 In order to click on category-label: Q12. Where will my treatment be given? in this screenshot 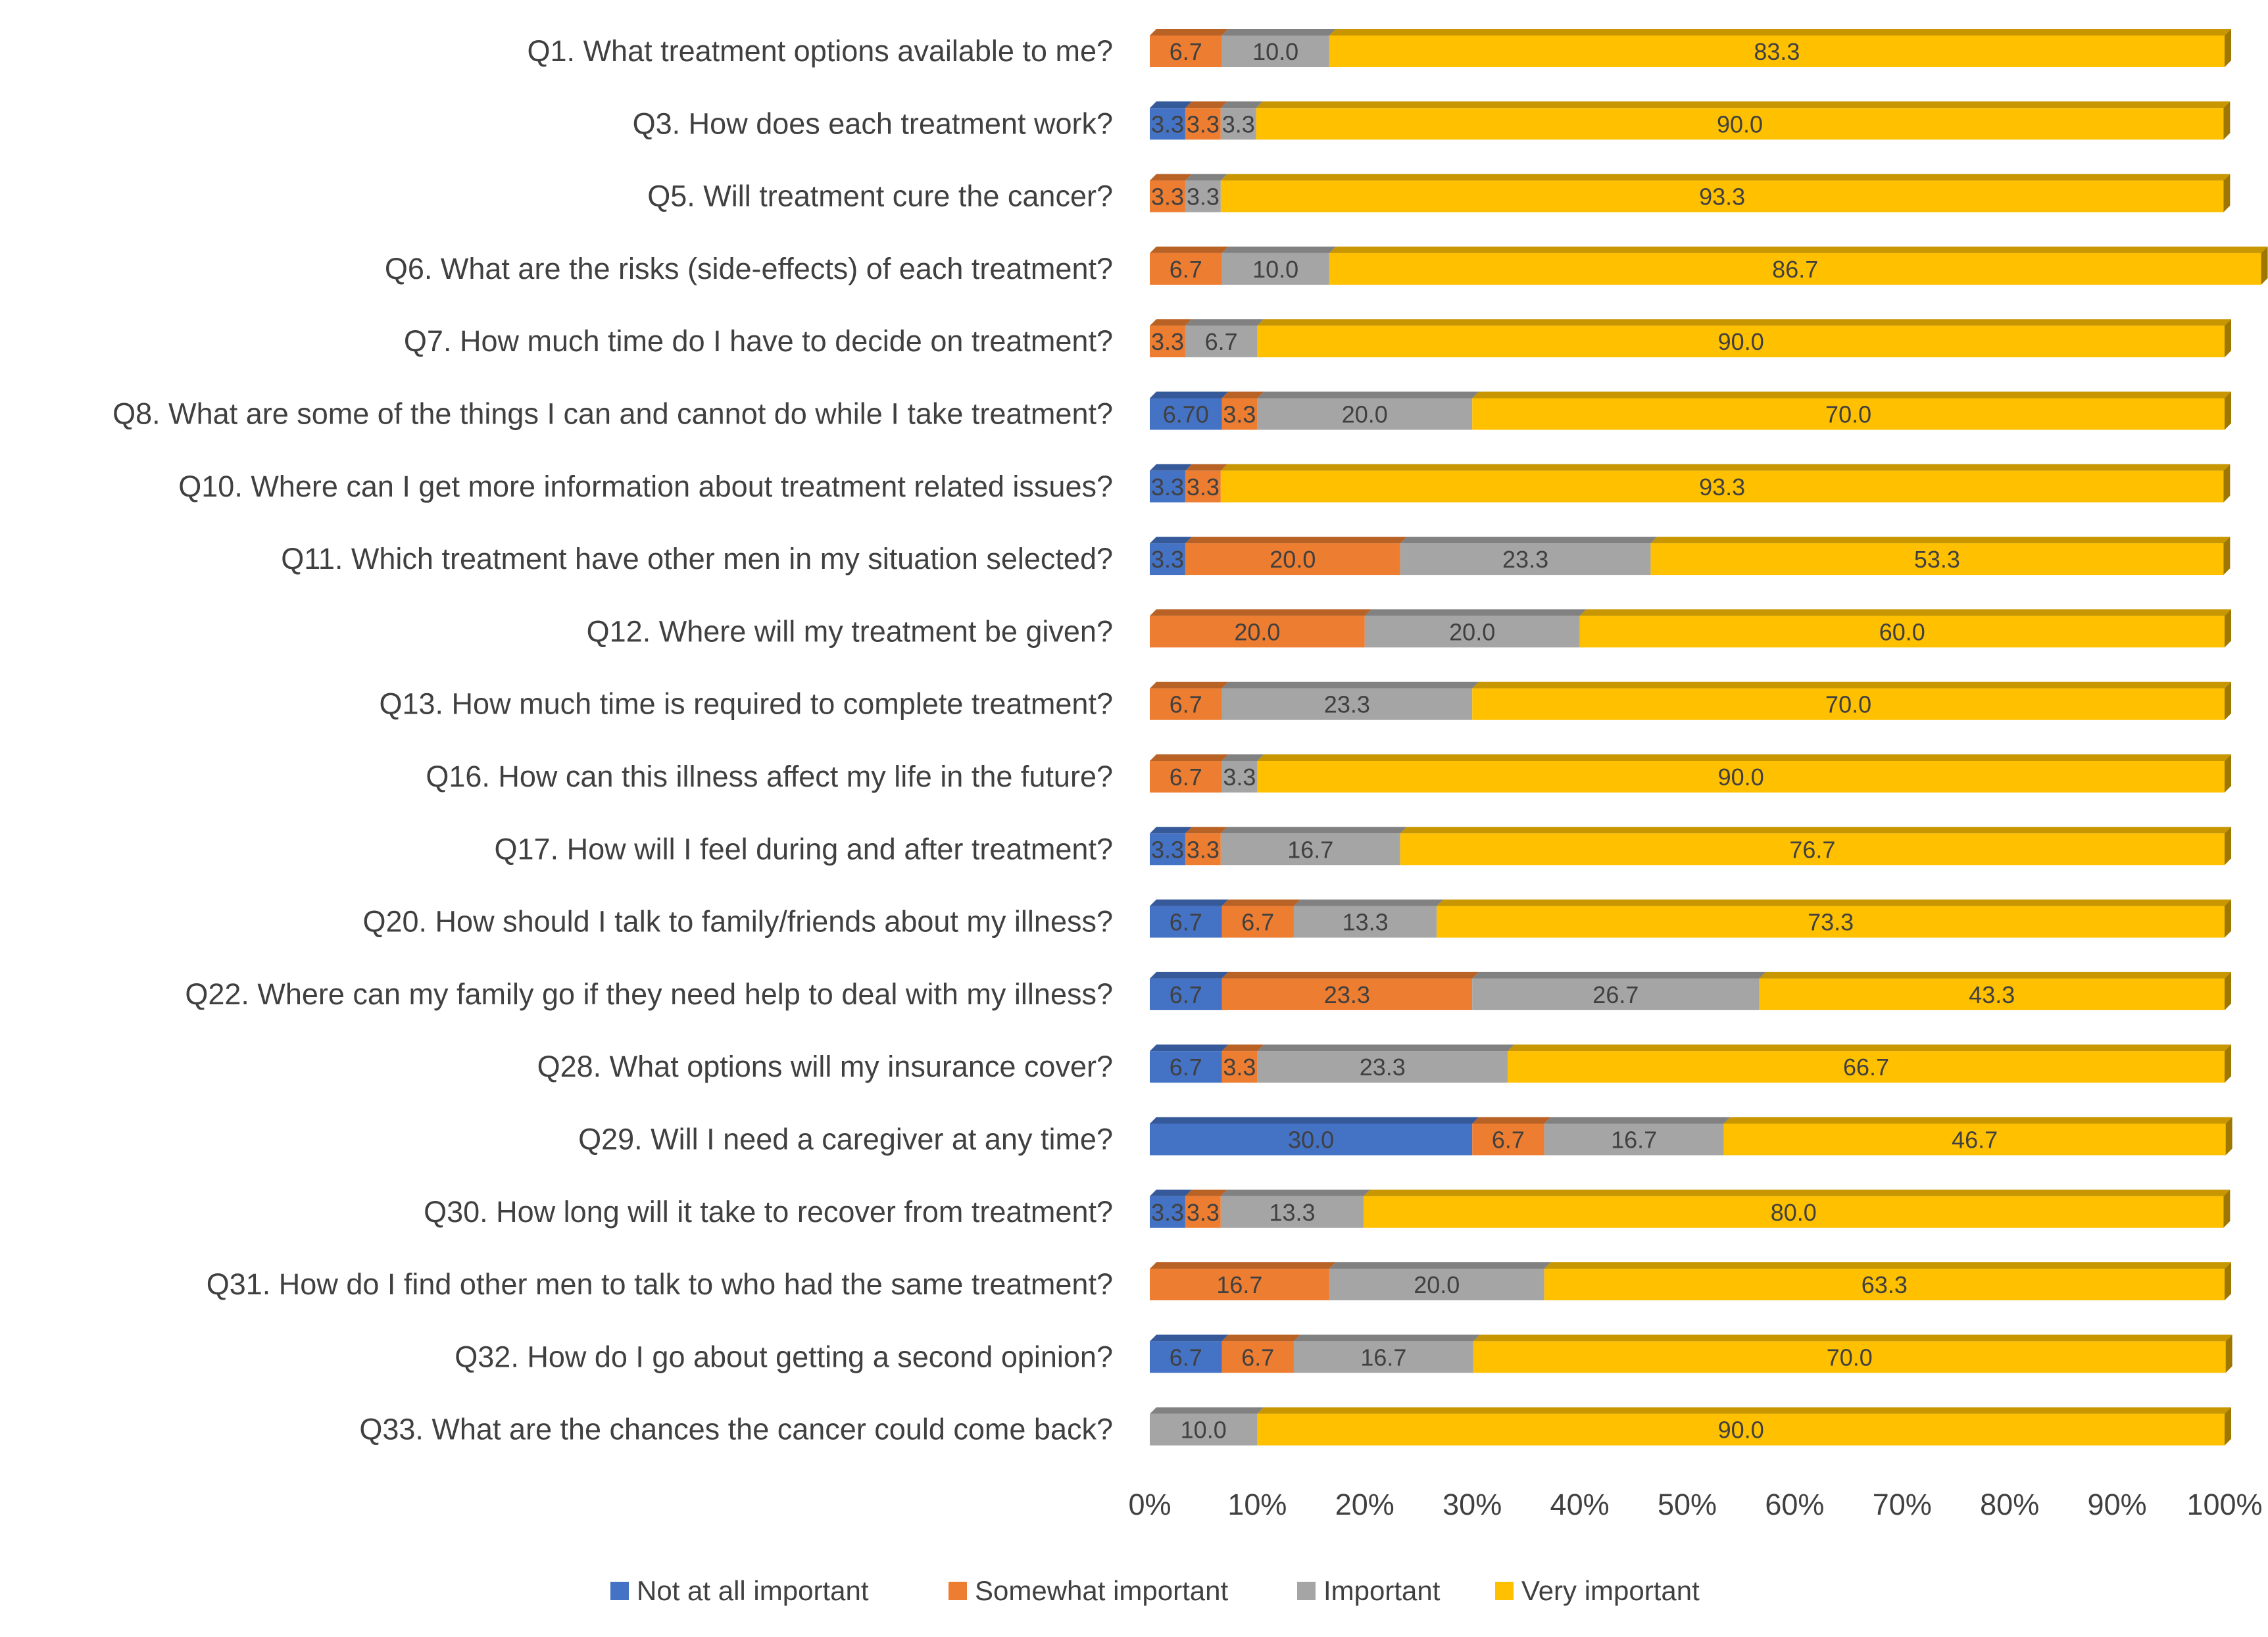, I will do `click(850, 631)`.